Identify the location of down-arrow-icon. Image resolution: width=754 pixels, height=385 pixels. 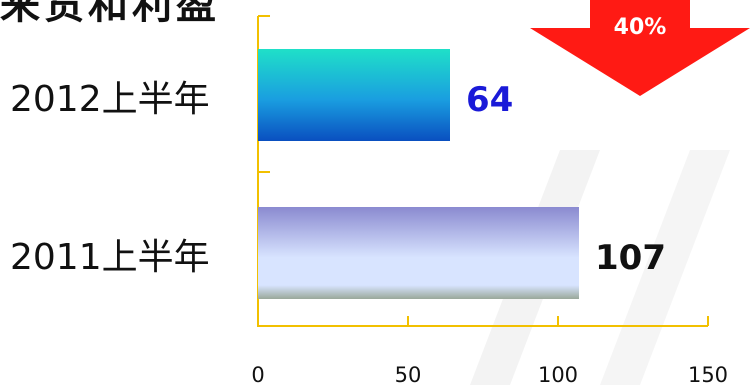
(640, 48).